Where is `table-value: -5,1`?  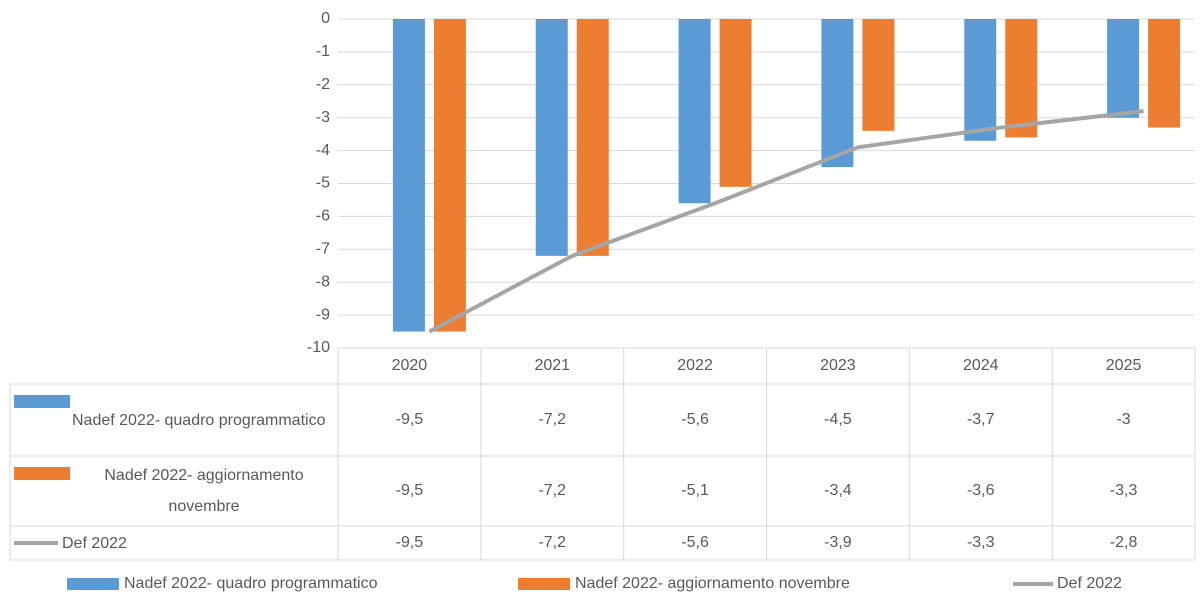 table-value: -5,1 is located at coordinates (695, 490).